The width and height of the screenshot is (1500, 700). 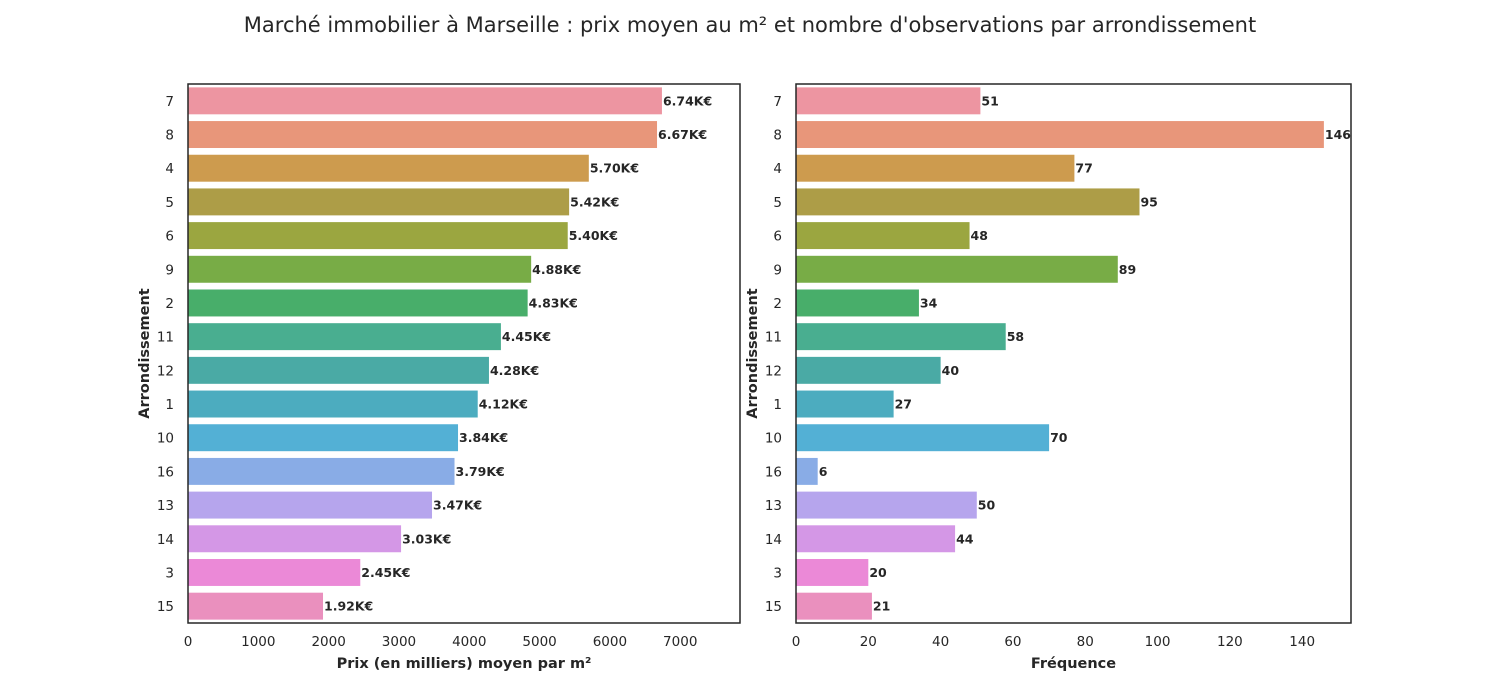 I want to click on price-category-tick: 6, so click(x=169, y=237).